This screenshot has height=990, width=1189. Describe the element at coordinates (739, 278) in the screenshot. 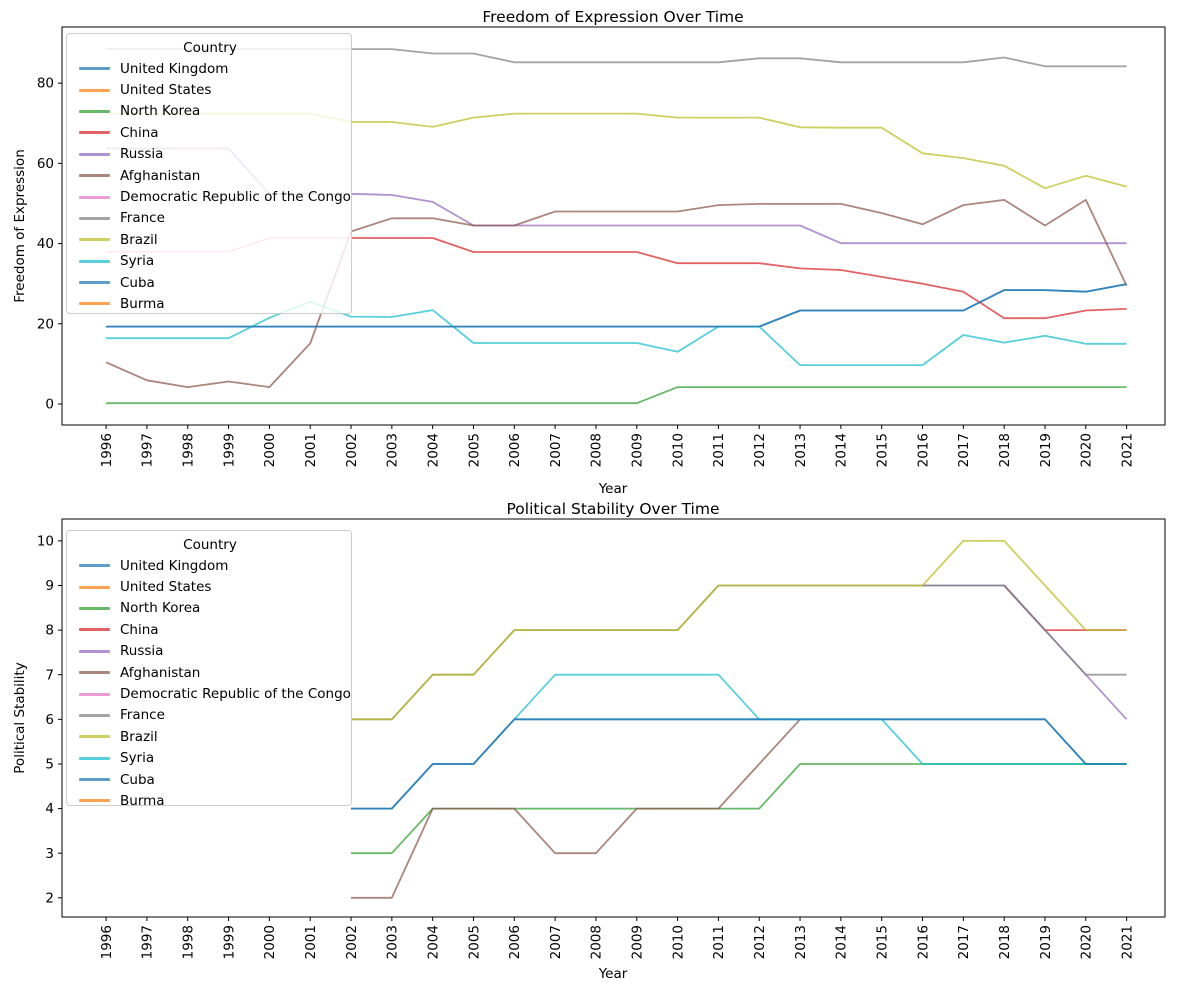

I see `line-china` at that location.